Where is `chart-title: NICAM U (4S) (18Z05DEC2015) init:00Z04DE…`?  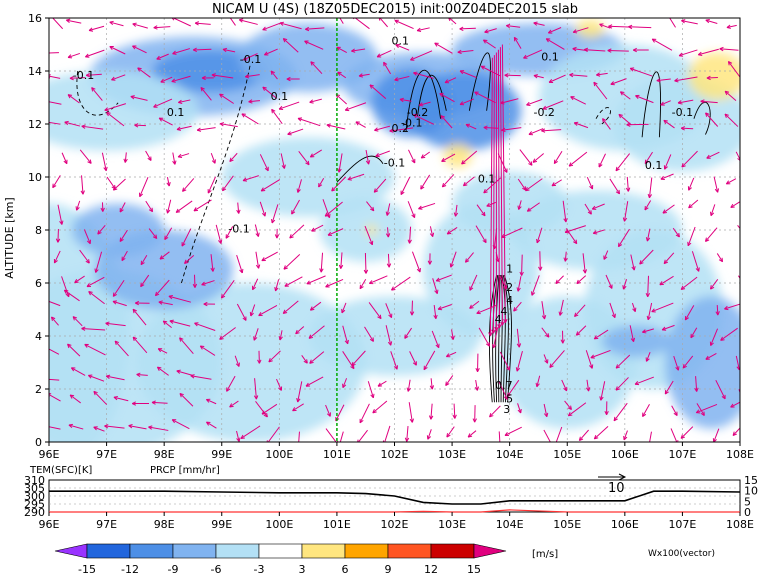 chart-title: NICAM U (4S) (18Z05DEC2015) init:00Z04DE… is located at coordinates (395, 9).